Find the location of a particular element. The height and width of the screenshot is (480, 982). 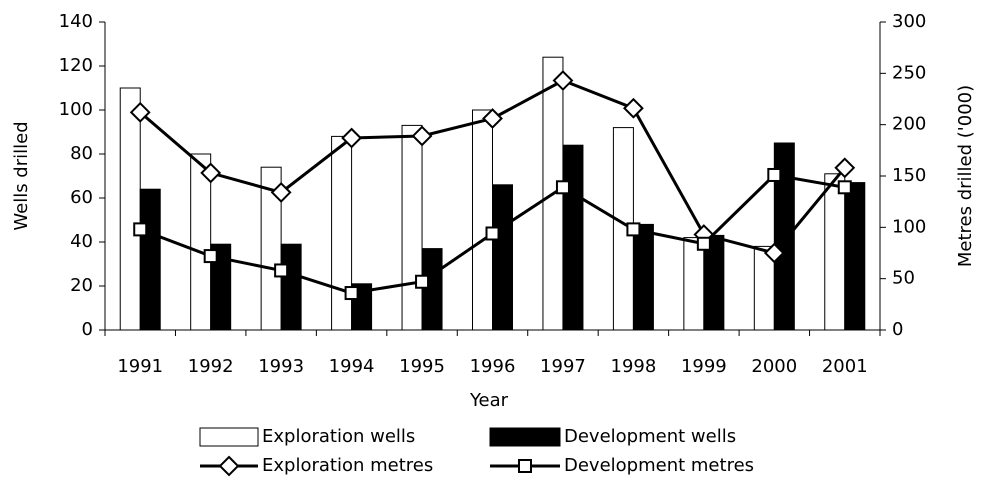

y-tick-label: 20 is located at coordinates (81, 285).